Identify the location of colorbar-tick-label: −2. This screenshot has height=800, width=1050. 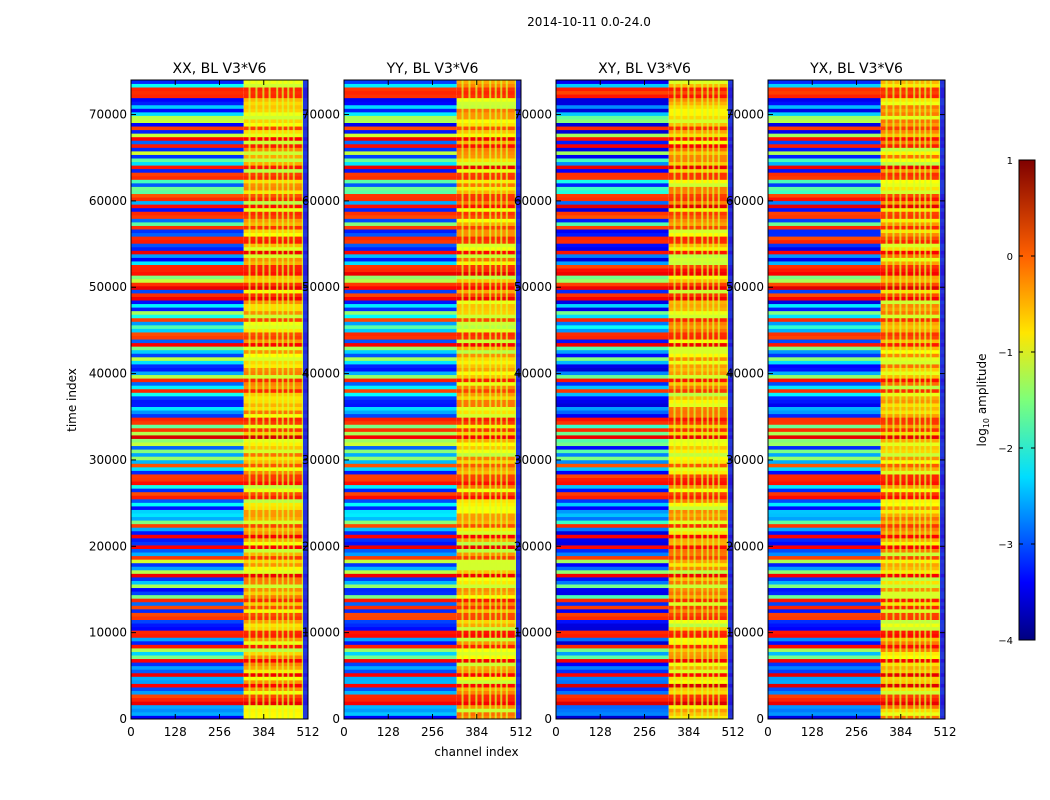
(1005, 449).